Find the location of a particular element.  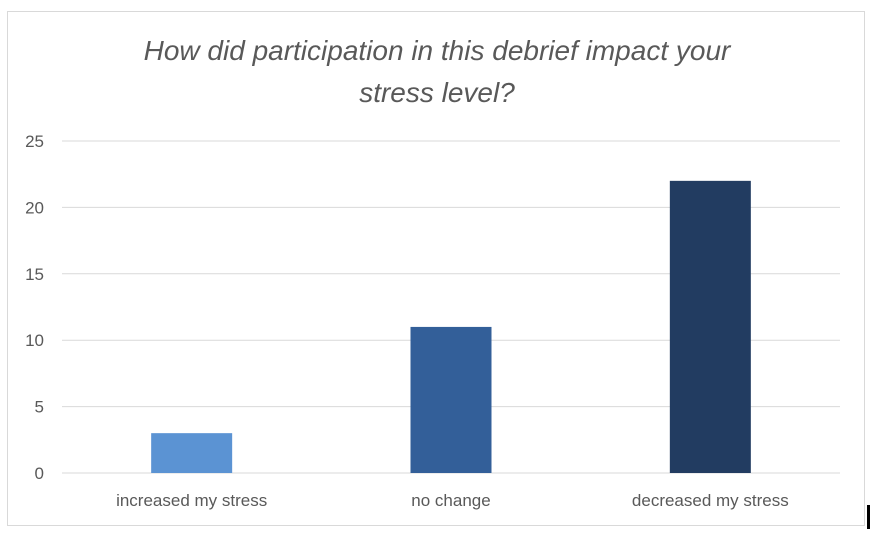

y-tick-label-15: 15 is located at coordinates (34, 274).